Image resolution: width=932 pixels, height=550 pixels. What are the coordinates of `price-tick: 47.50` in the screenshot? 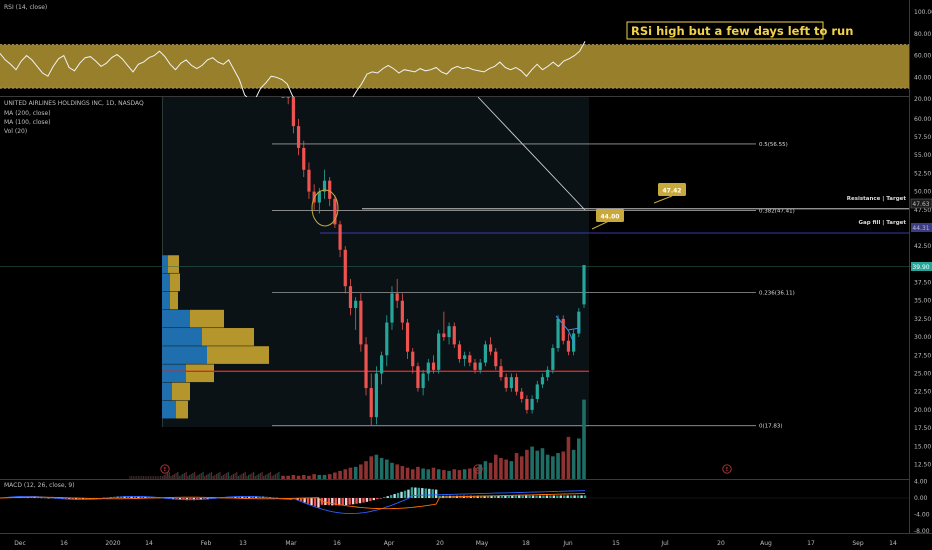 It's located at (922, 210).